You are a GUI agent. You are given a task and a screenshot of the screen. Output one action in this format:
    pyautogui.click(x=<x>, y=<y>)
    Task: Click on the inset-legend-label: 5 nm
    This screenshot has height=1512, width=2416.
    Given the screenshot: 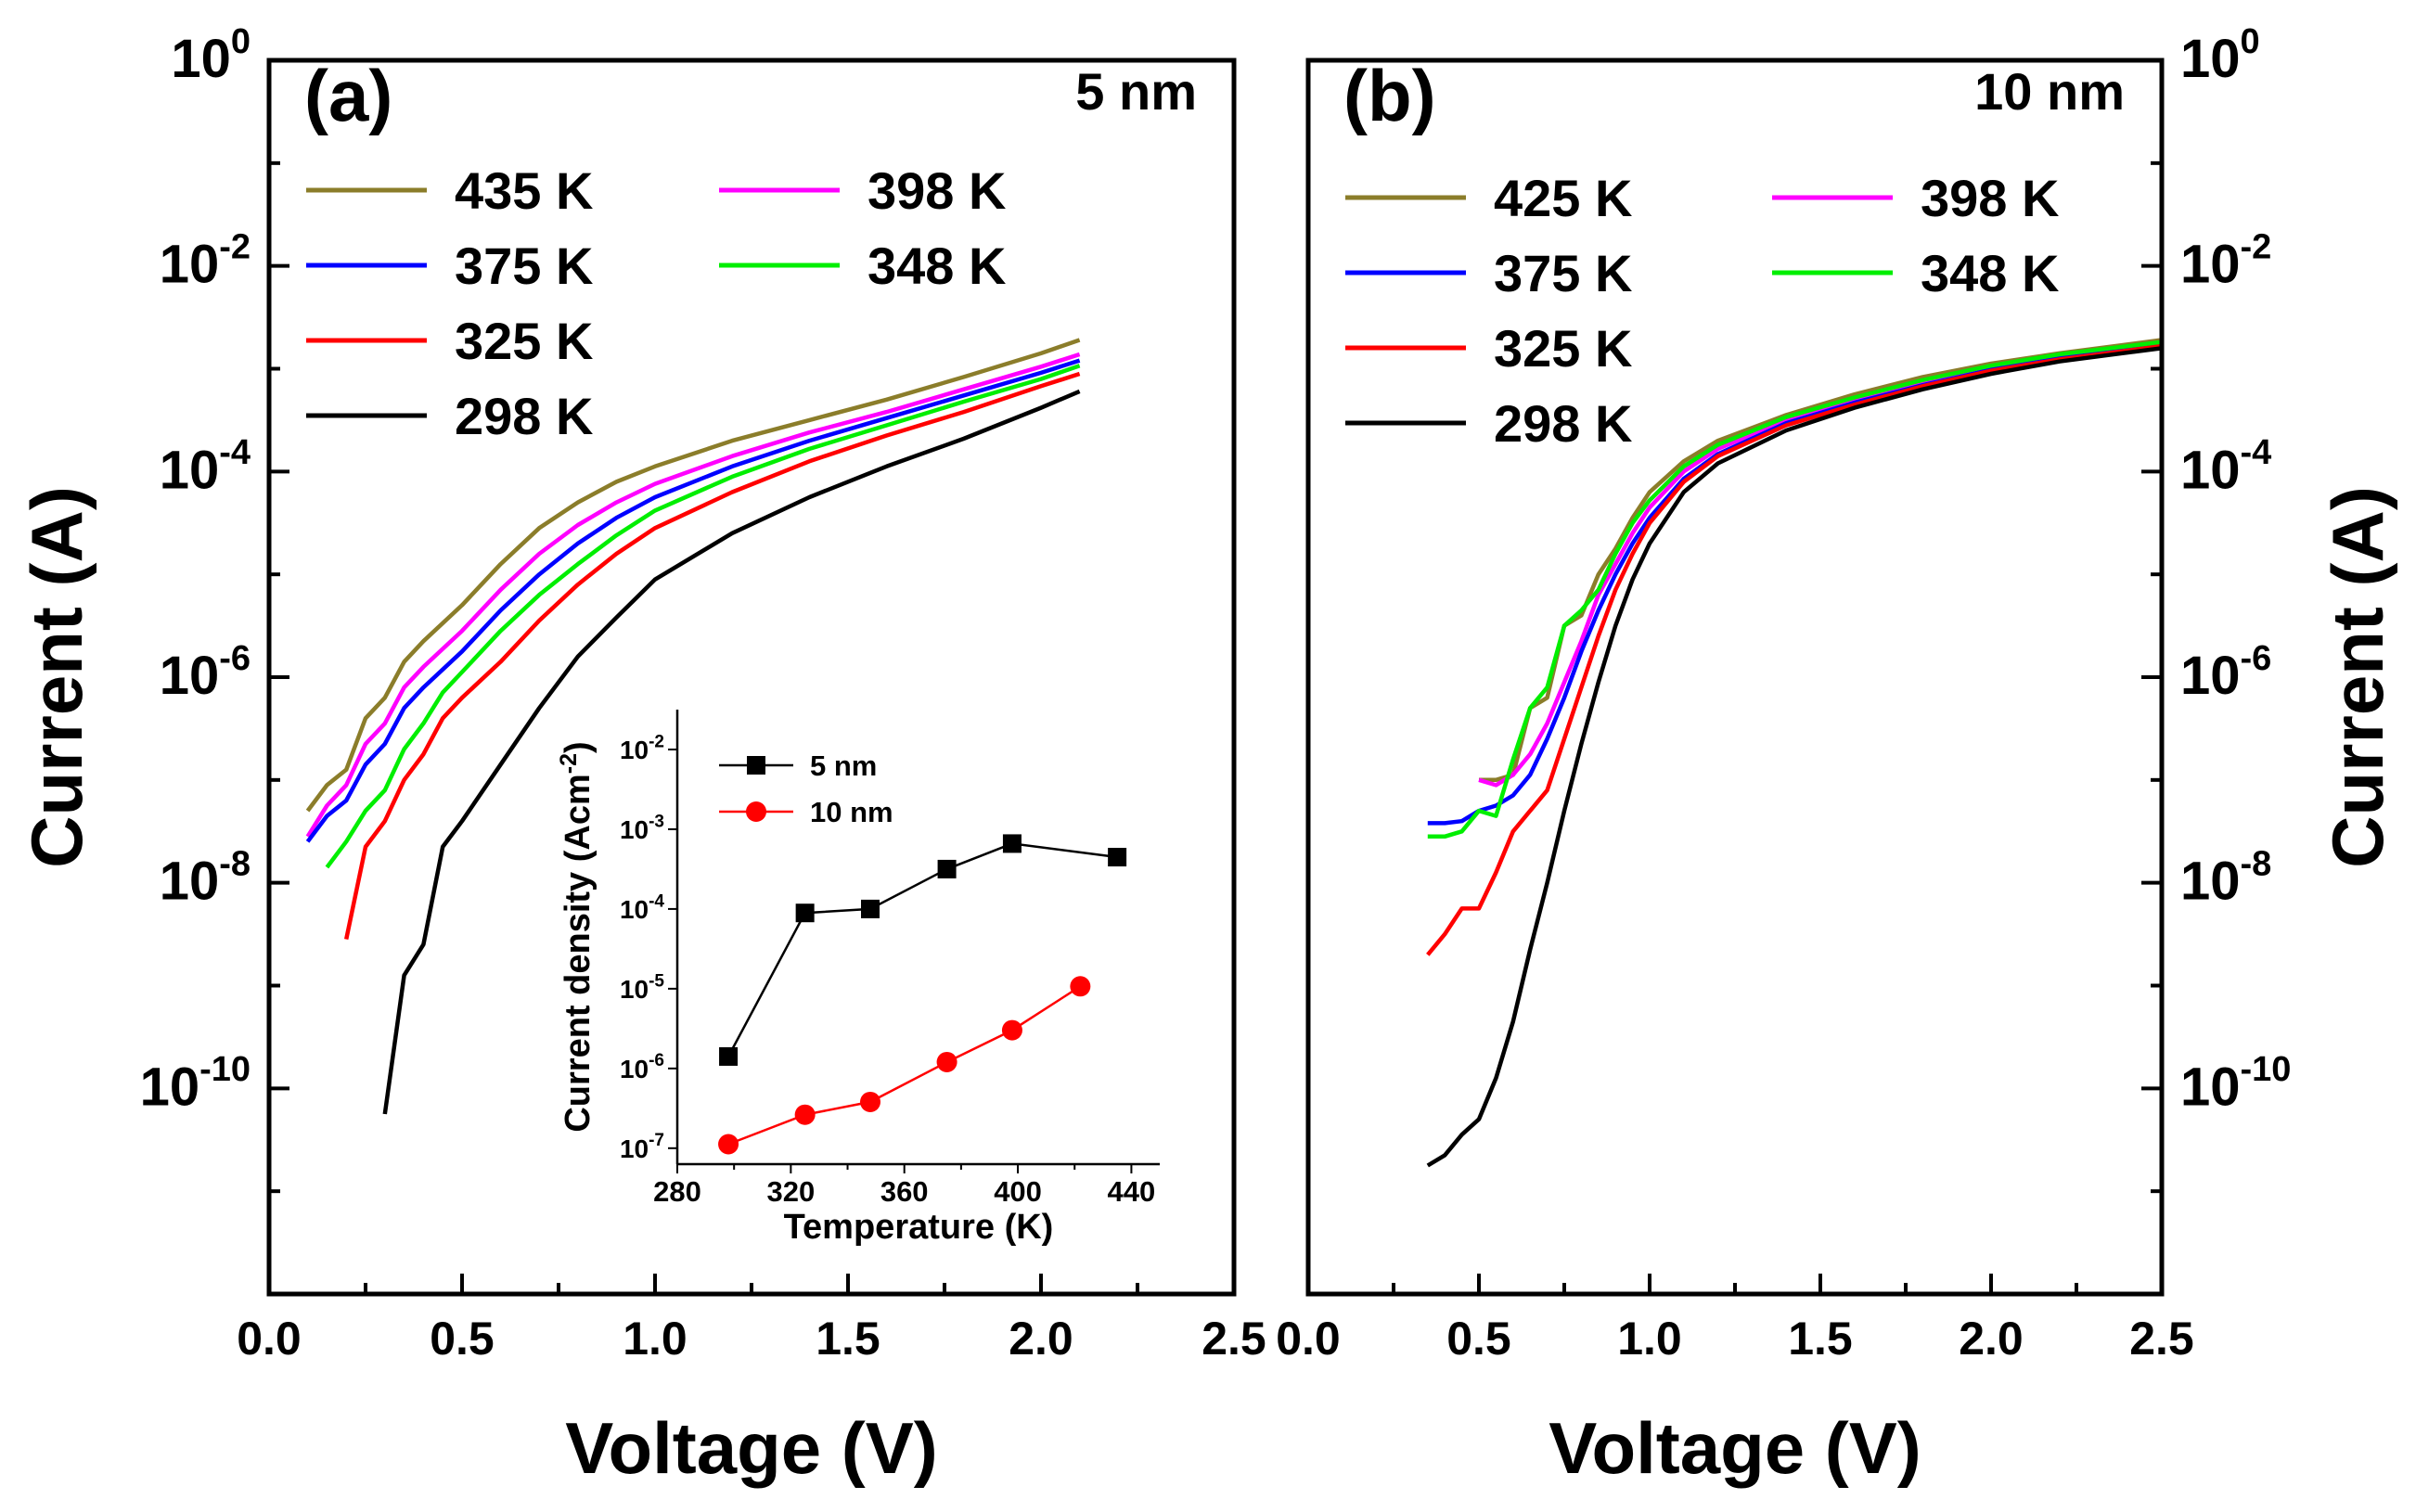 What is the action you would take?
    pyautogui.click(x=843, y=766)
    